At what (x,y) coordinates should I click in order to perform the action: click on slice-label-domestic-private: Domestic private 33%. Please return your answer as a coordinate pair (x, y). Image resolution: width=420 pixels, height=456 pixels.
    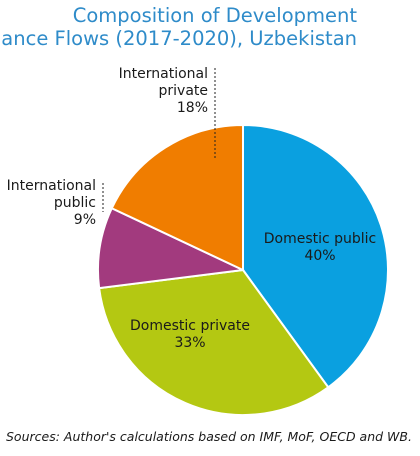
    Looking at the image, I should click on (190, 334).